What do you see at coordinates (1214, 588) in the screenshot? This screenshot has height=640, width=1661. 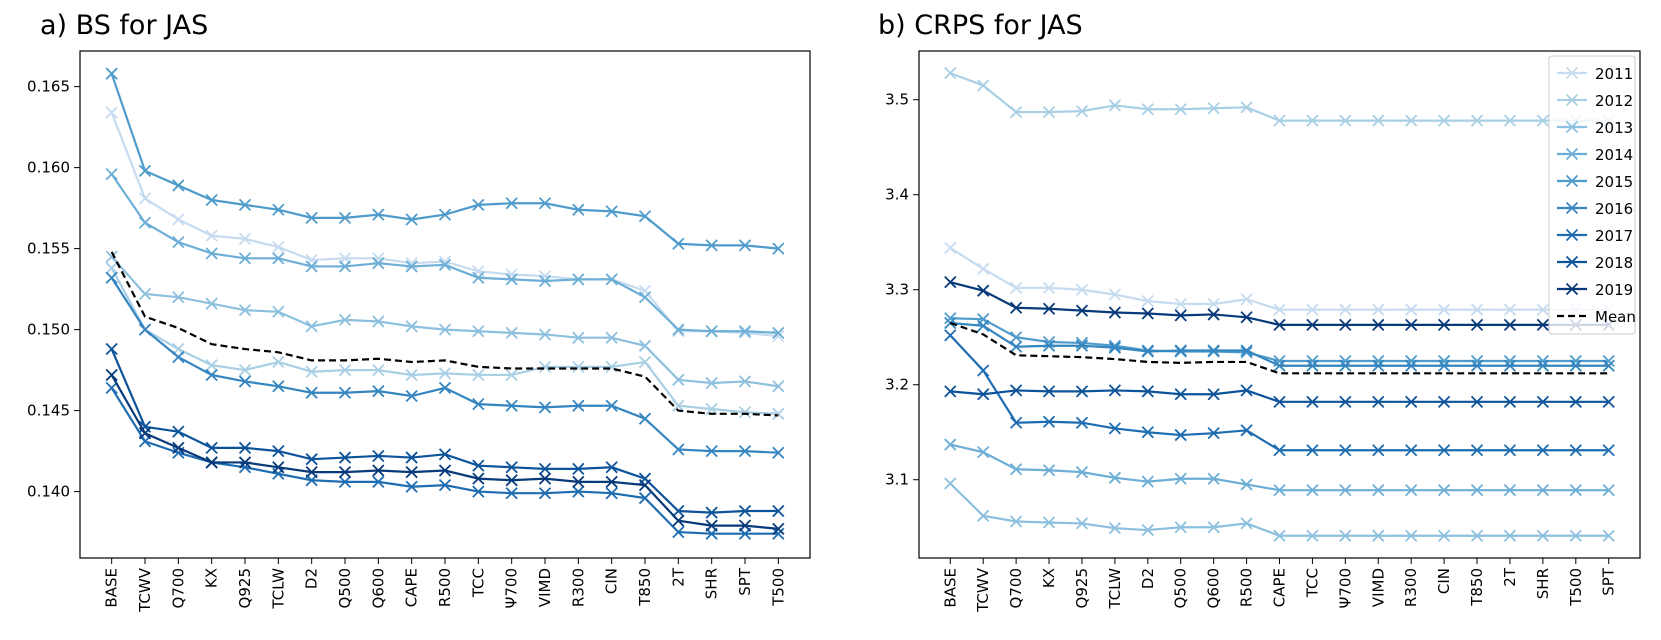 I see `x-tick-label: Q600` at bounding box center [1214, 588].